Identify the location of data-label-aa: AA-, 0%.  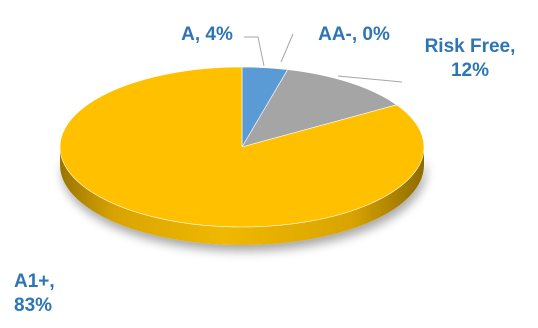
(354, 34).